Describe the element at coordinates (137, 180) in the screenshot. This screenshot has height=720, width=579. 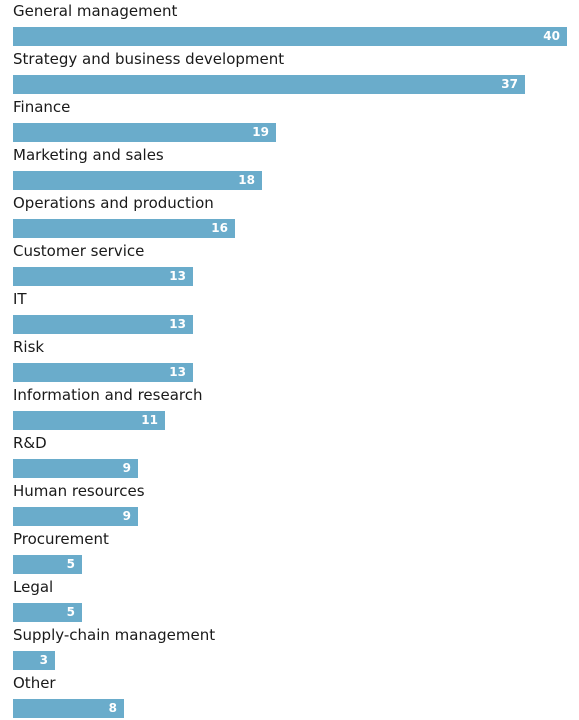
I see `bar: 18` at that location.